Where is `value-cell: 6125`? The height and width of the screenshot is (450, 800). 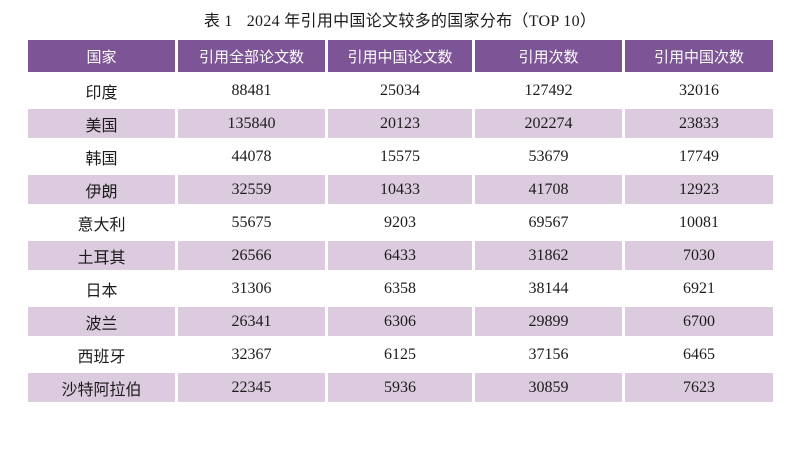
value-cell: 6125 is located at coordinates (398, 354).